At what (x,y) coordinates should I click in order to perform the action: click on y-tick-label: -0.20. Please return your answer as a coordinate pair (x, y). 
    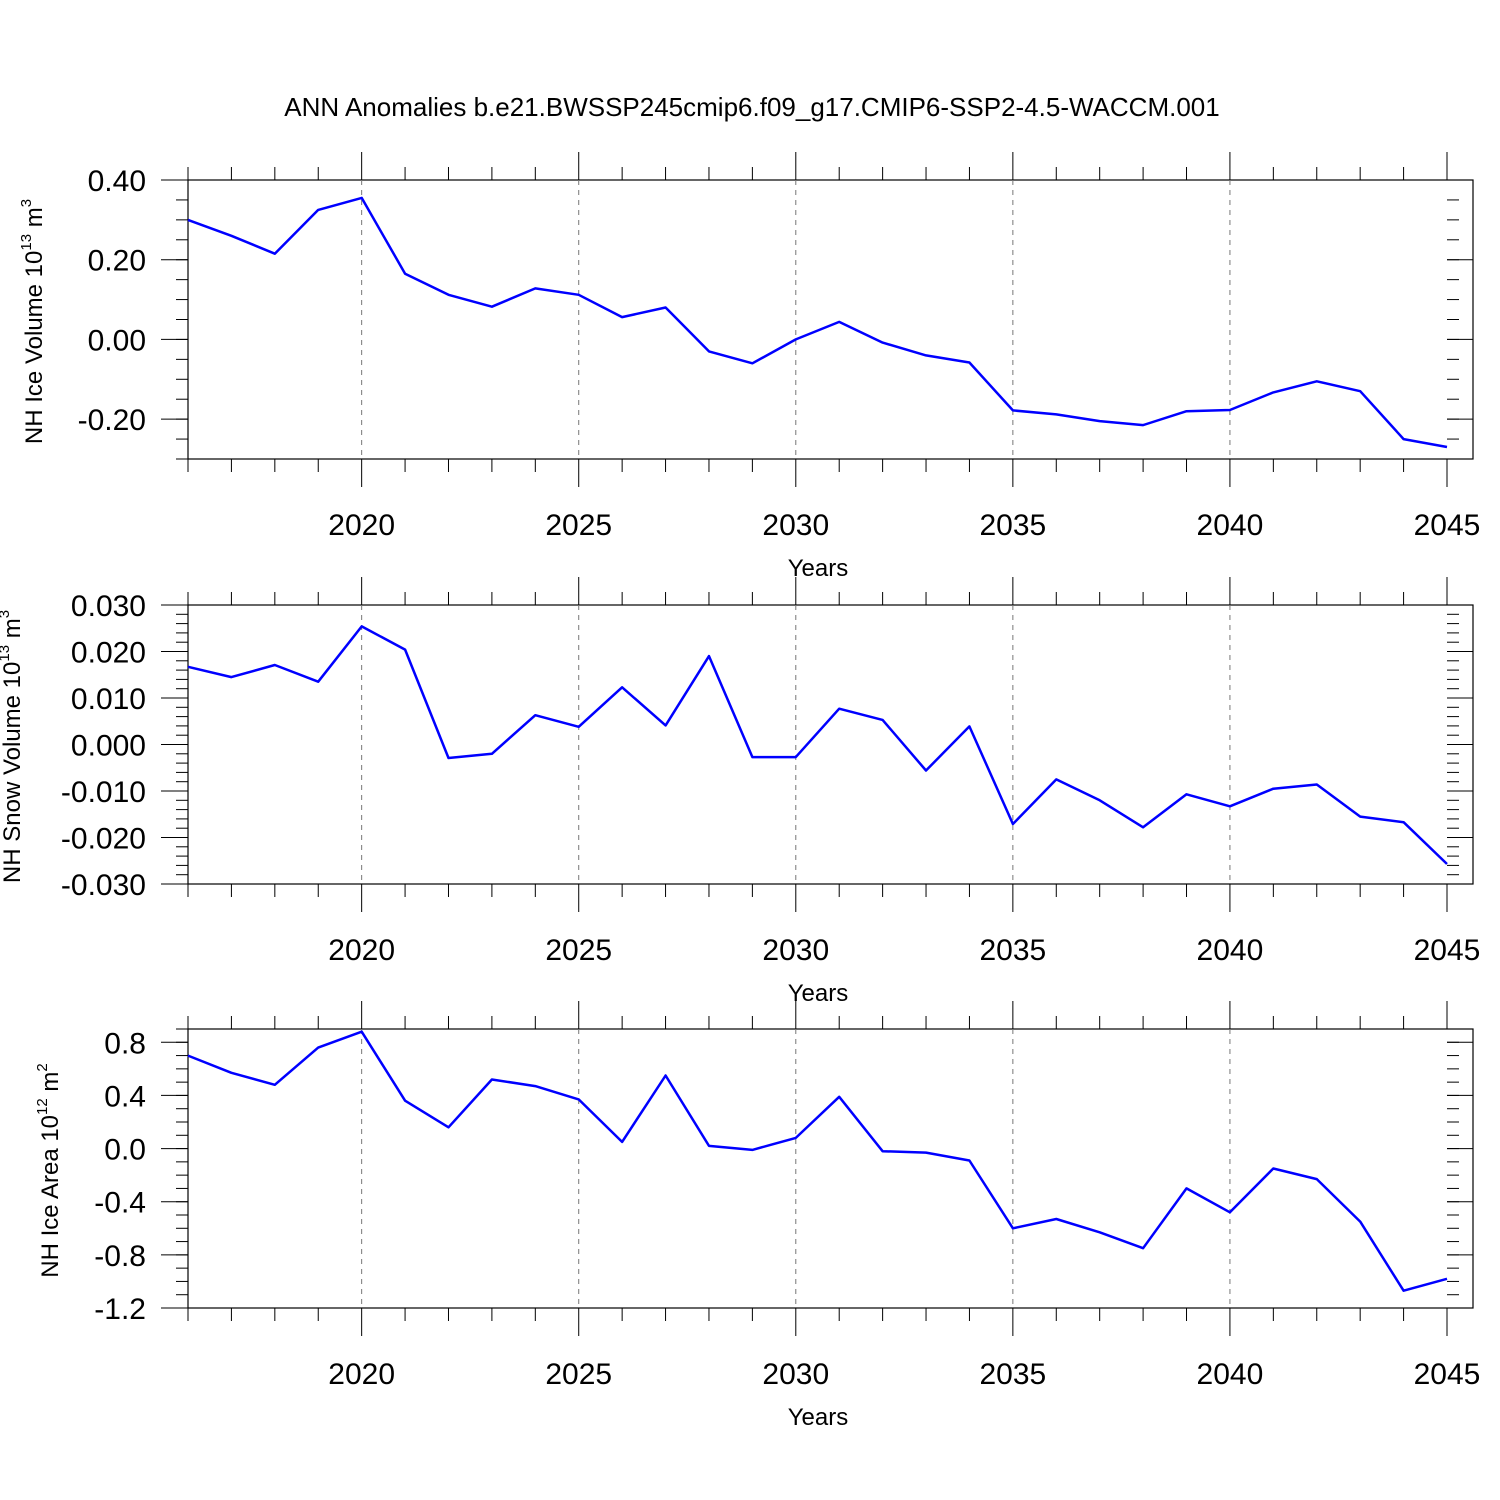
    Looking at the image, I should click on (112, 420).